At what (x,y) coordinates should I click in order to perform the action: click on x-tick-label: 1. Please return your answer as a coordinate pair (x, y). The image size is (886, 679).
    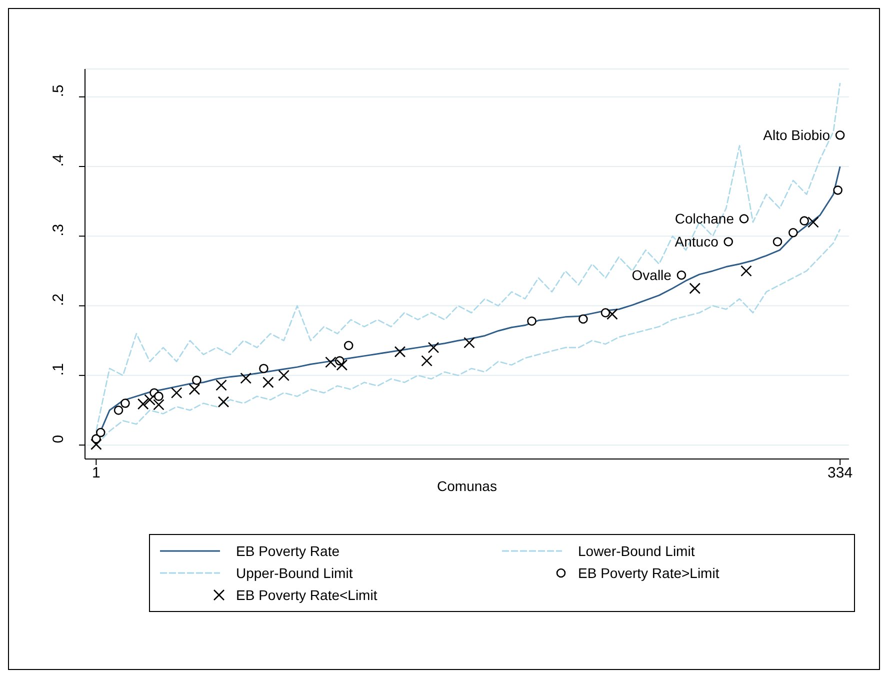
    Looking at the image, I should click on (96, 473).